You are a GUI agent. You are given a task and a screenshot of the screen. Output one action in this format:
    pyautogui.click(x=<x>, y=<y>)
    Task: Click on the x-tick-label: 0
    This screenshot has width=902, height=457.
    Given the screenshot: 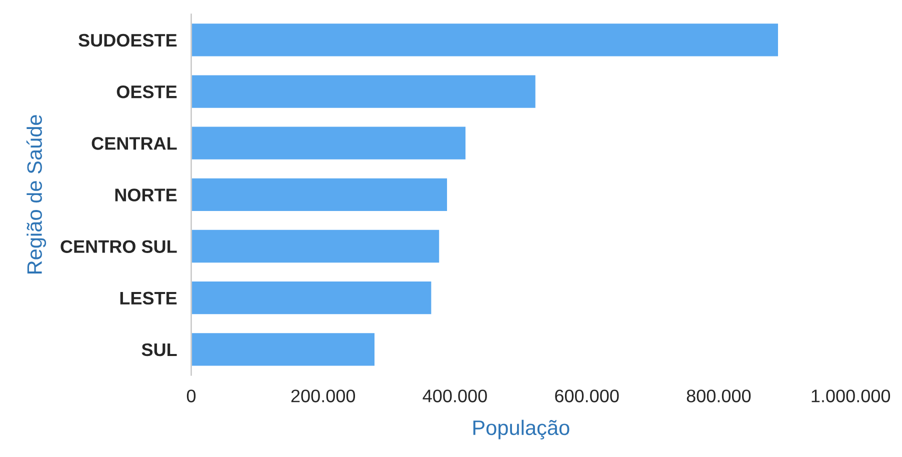 What is the action you would take?
    pyautogui.click(x=191, y=396)
    